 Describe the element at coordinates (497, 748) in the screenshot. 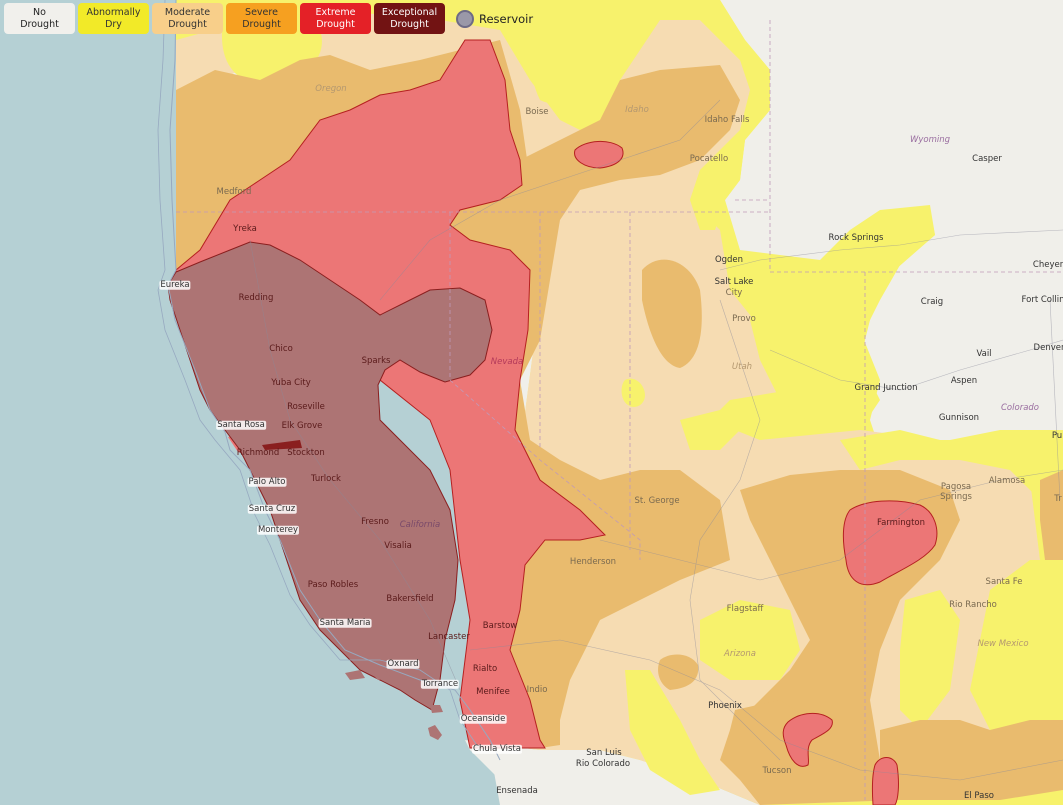

I see `city-label-chula-vista: Chula Vista` at that location.